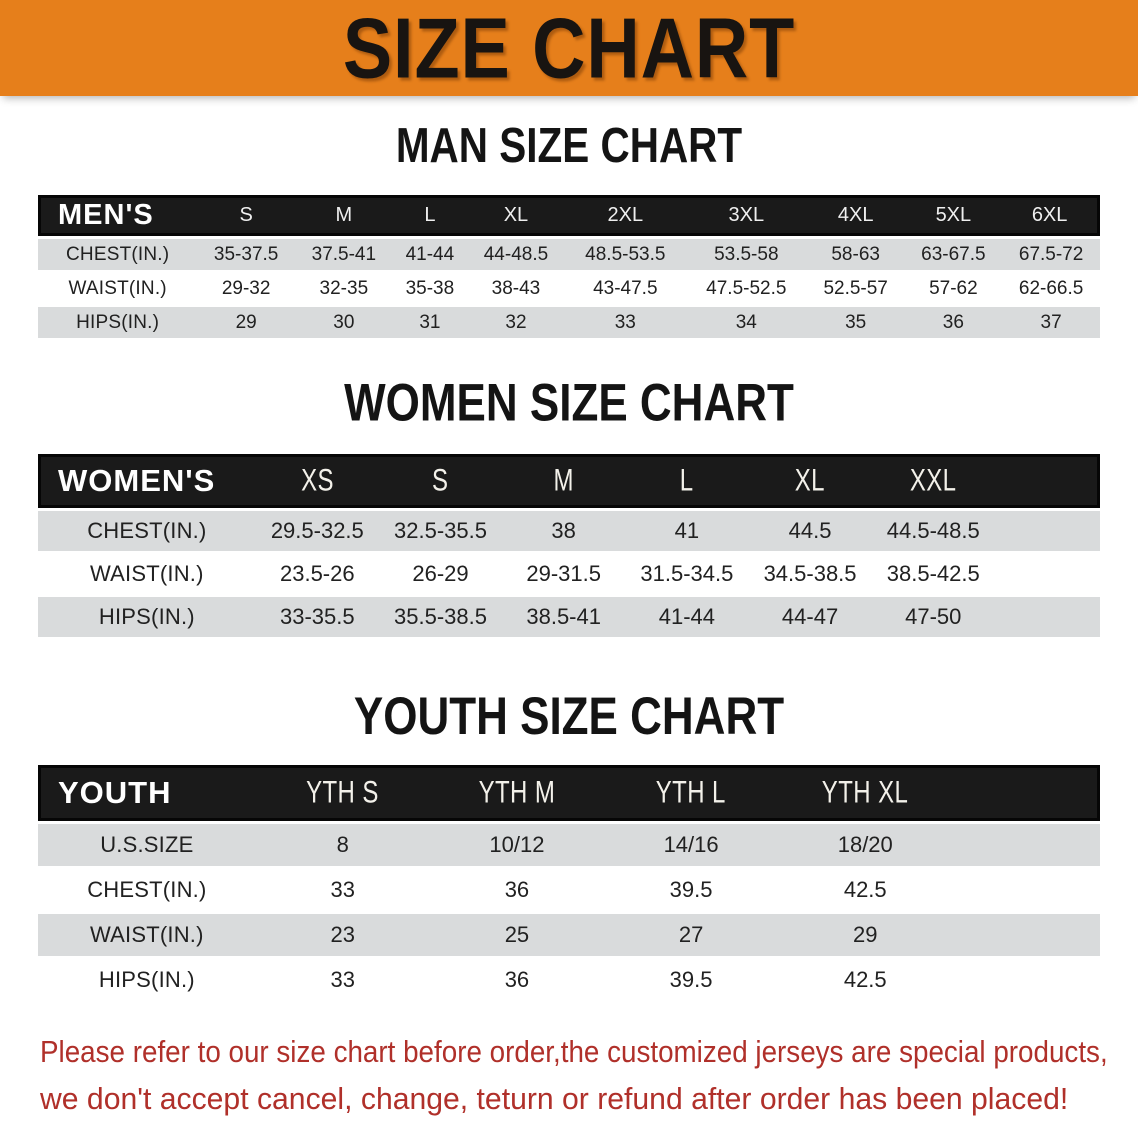 The image size is (1138, 1132). Describe the element at coordinates (344, 322) in the screenshot. I see `size-value: 30` at that location.